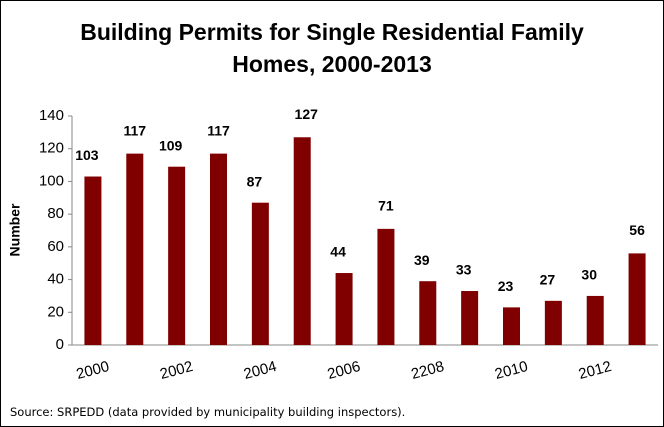  What do you see at coordinates (51, 115) in the screenshot?
I see `y-tick-label: 140` at bounding box center [51, 115].